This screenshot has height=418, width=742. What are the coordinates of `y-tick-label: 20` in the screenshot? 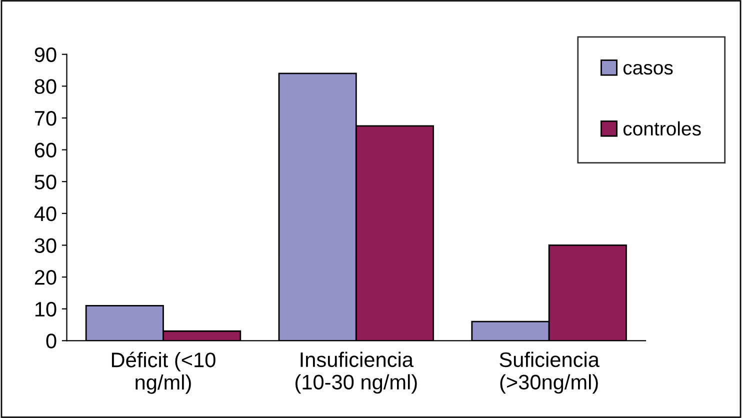 It's located at (45, 277).